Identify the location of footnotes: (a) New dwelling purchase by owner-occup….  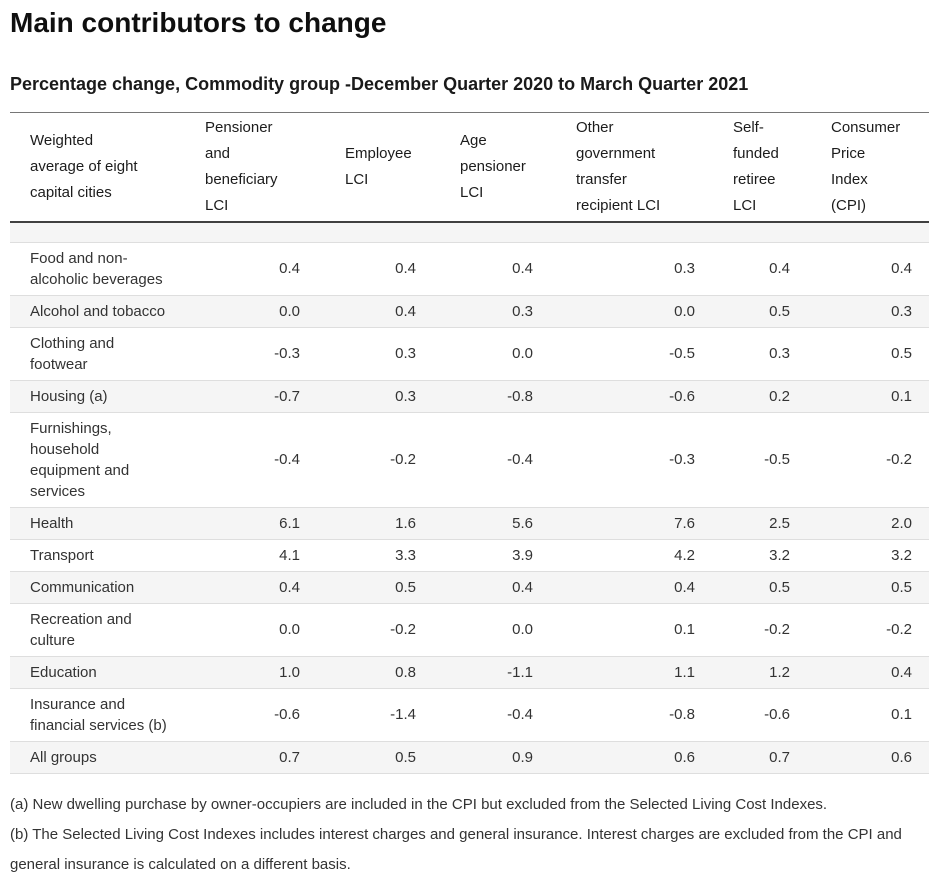
(469, 835).